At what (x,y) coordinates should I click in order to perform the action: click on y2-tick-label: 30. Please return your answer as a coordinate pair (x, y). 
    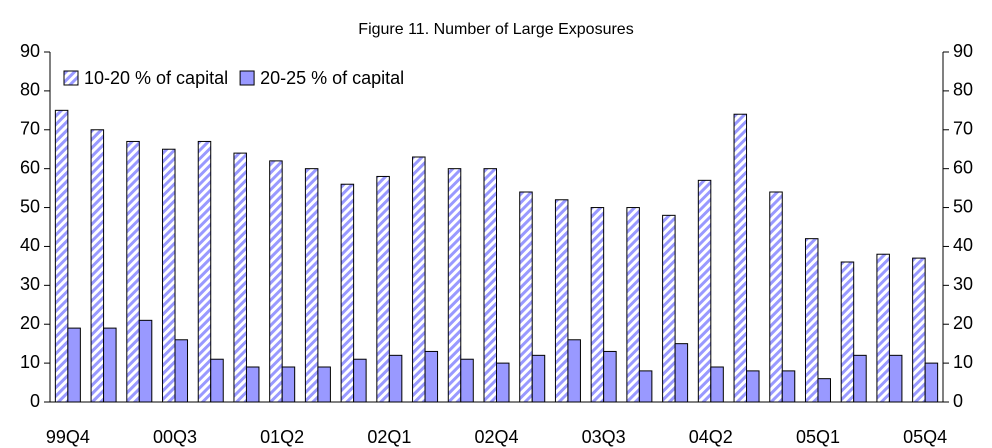
    Looking at the image, I should click on (963, 284).